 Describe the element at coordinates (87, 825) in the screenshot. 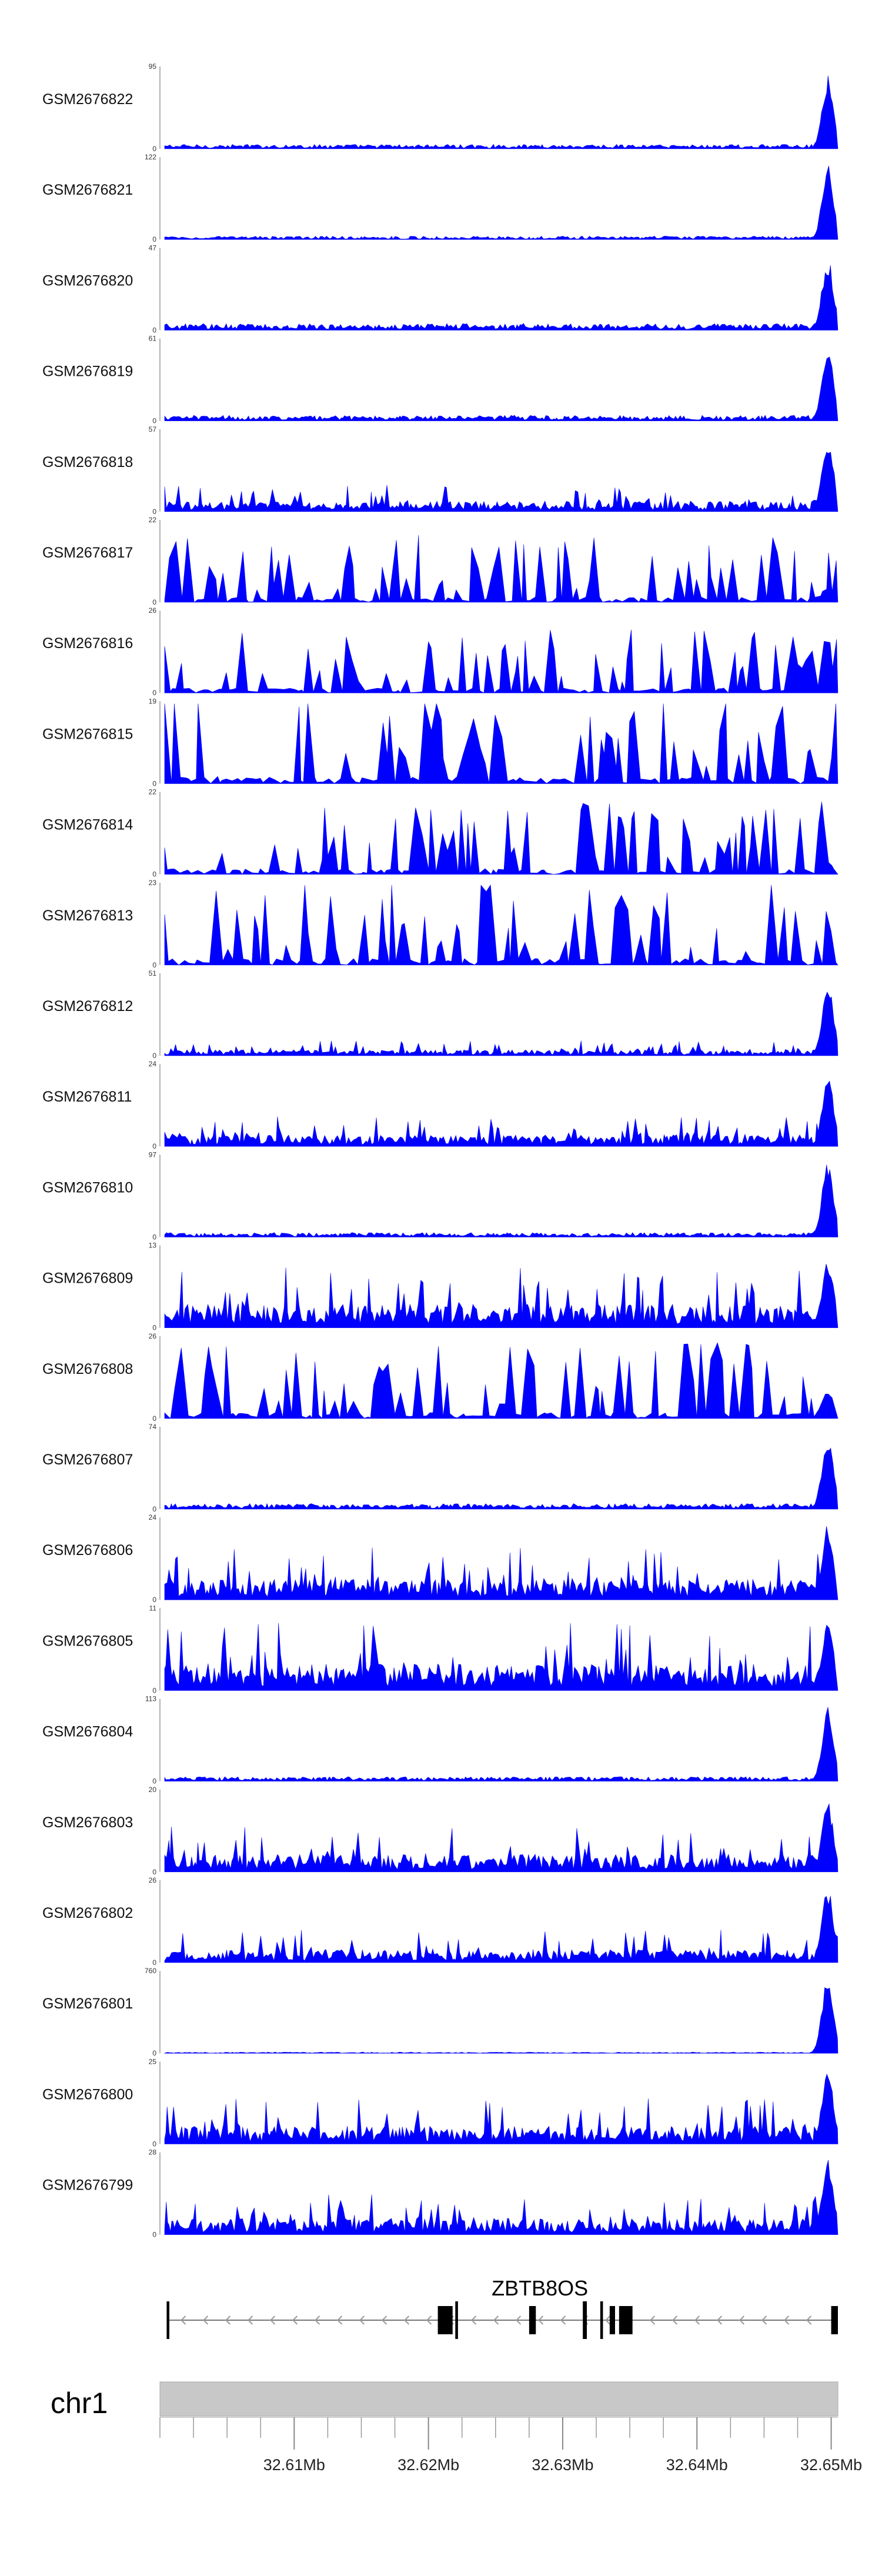

I see `track-label: GSM2676814` at that location.